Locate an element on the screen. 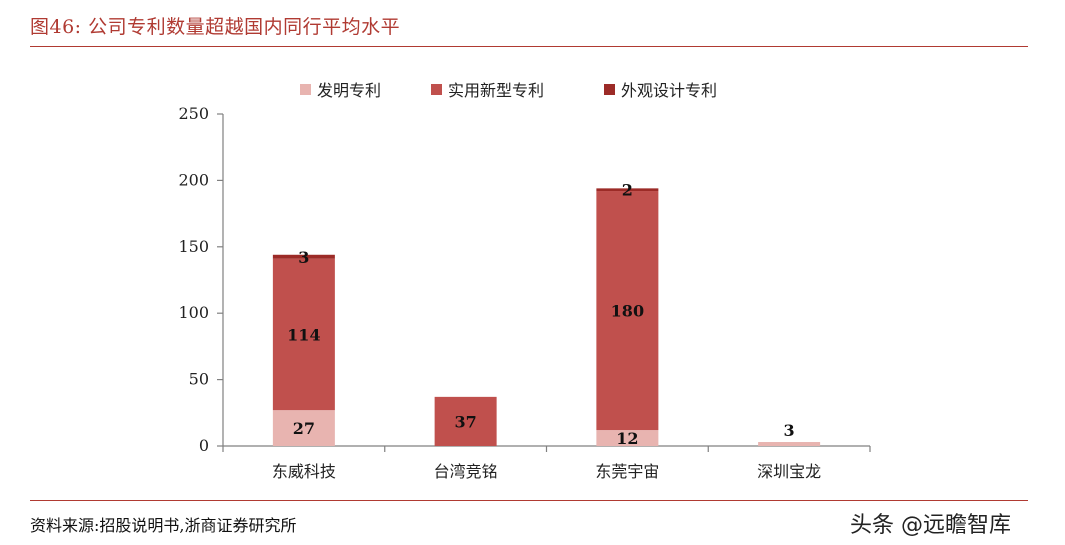 This screenshot has width=1065, height=545. watermark: 头条 @远瞻智库 is located at coordinates (930, 525).